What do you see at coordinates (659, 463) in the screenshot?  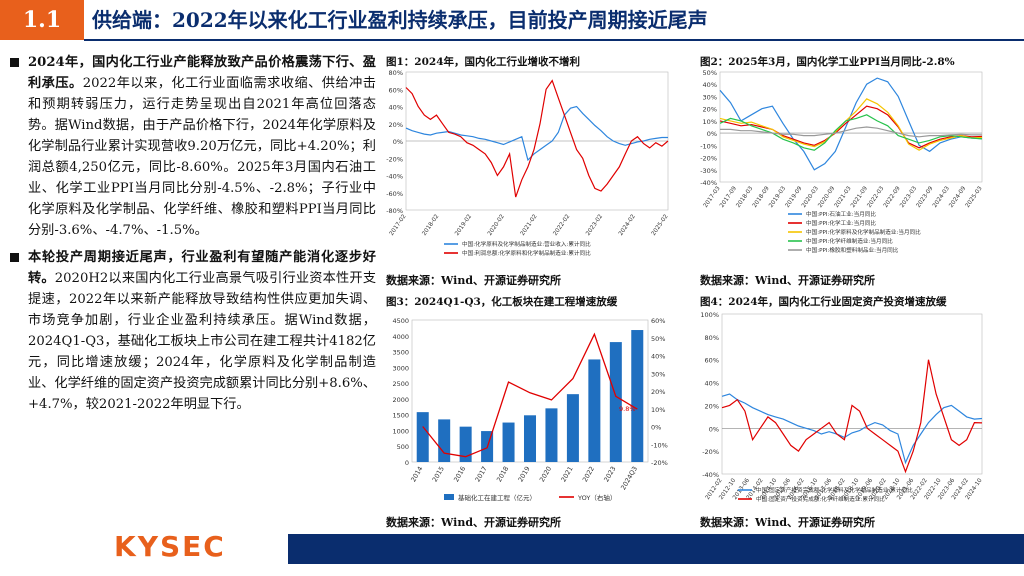 I see `y2-tick-label: -20%` at bounding box center [659, 463].